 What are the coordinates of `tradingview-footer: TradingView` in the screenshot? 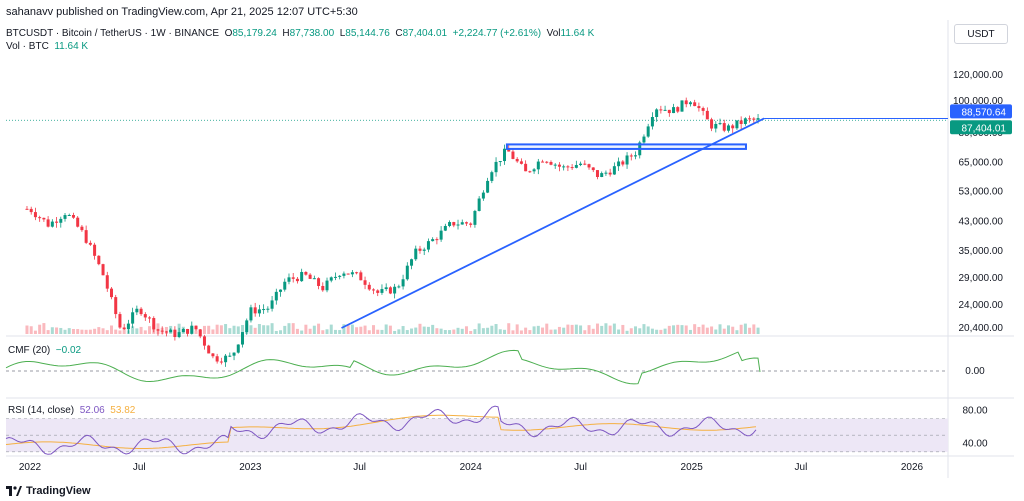 It's located at (48, 491).